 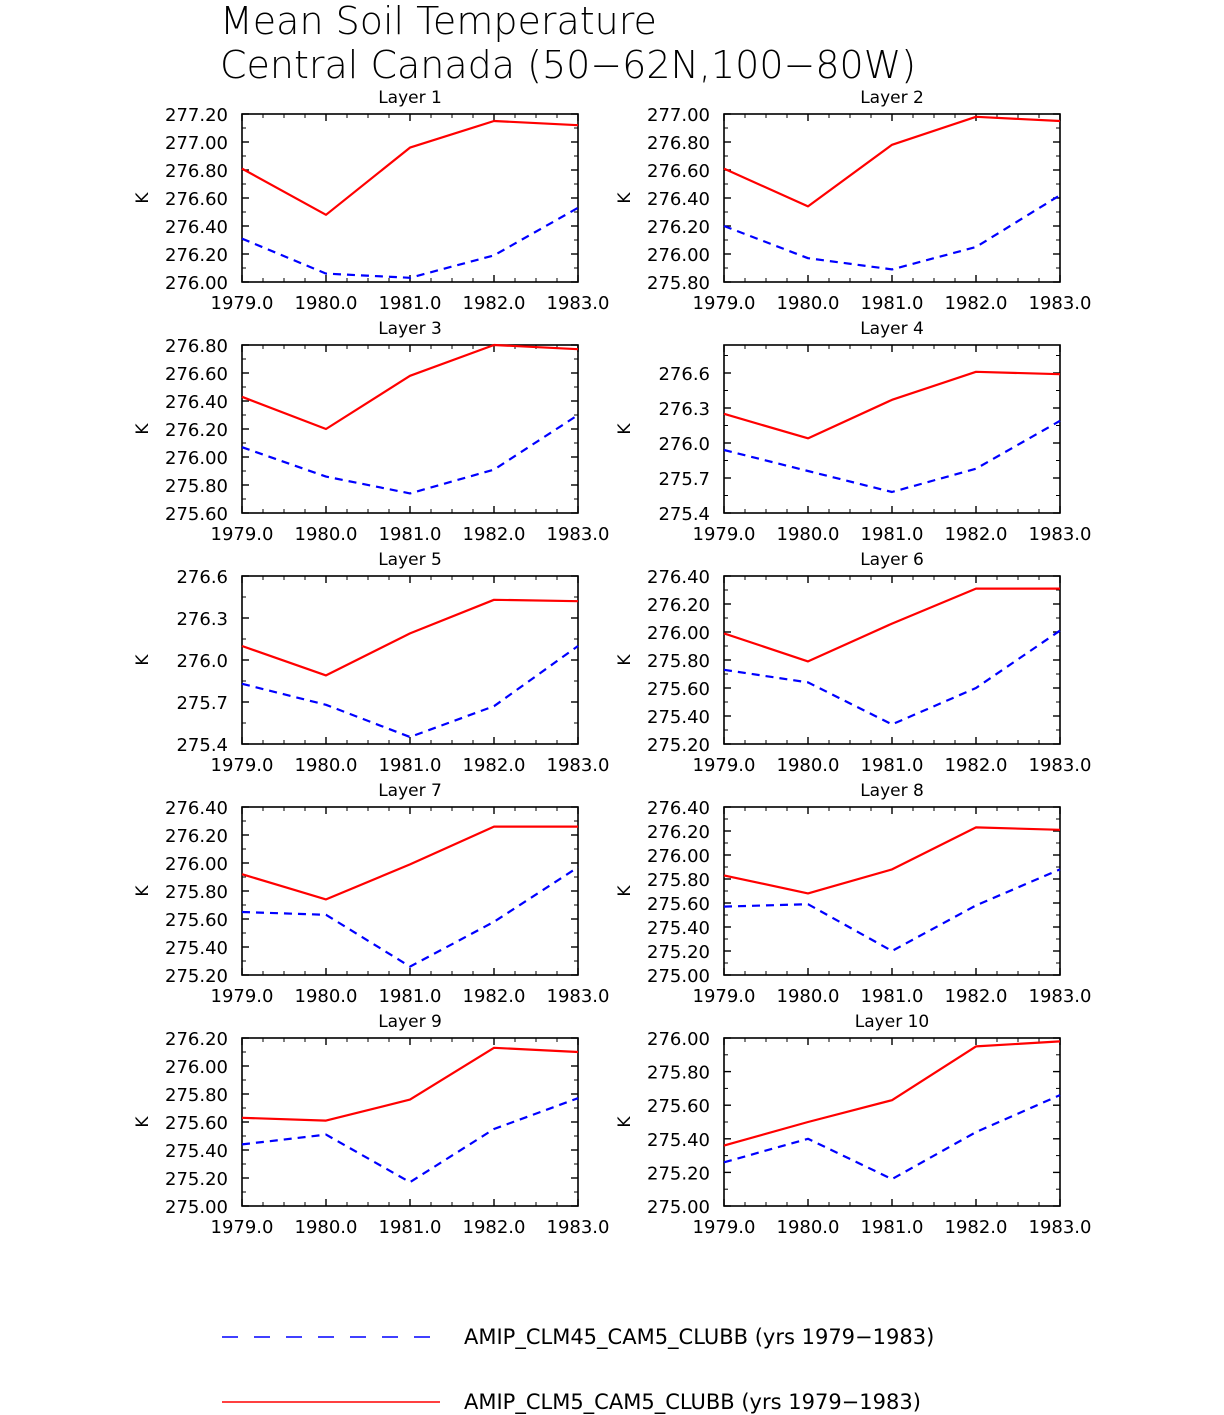 I want to click on y-tick-label: 277.20, so click(x=196, y=115).